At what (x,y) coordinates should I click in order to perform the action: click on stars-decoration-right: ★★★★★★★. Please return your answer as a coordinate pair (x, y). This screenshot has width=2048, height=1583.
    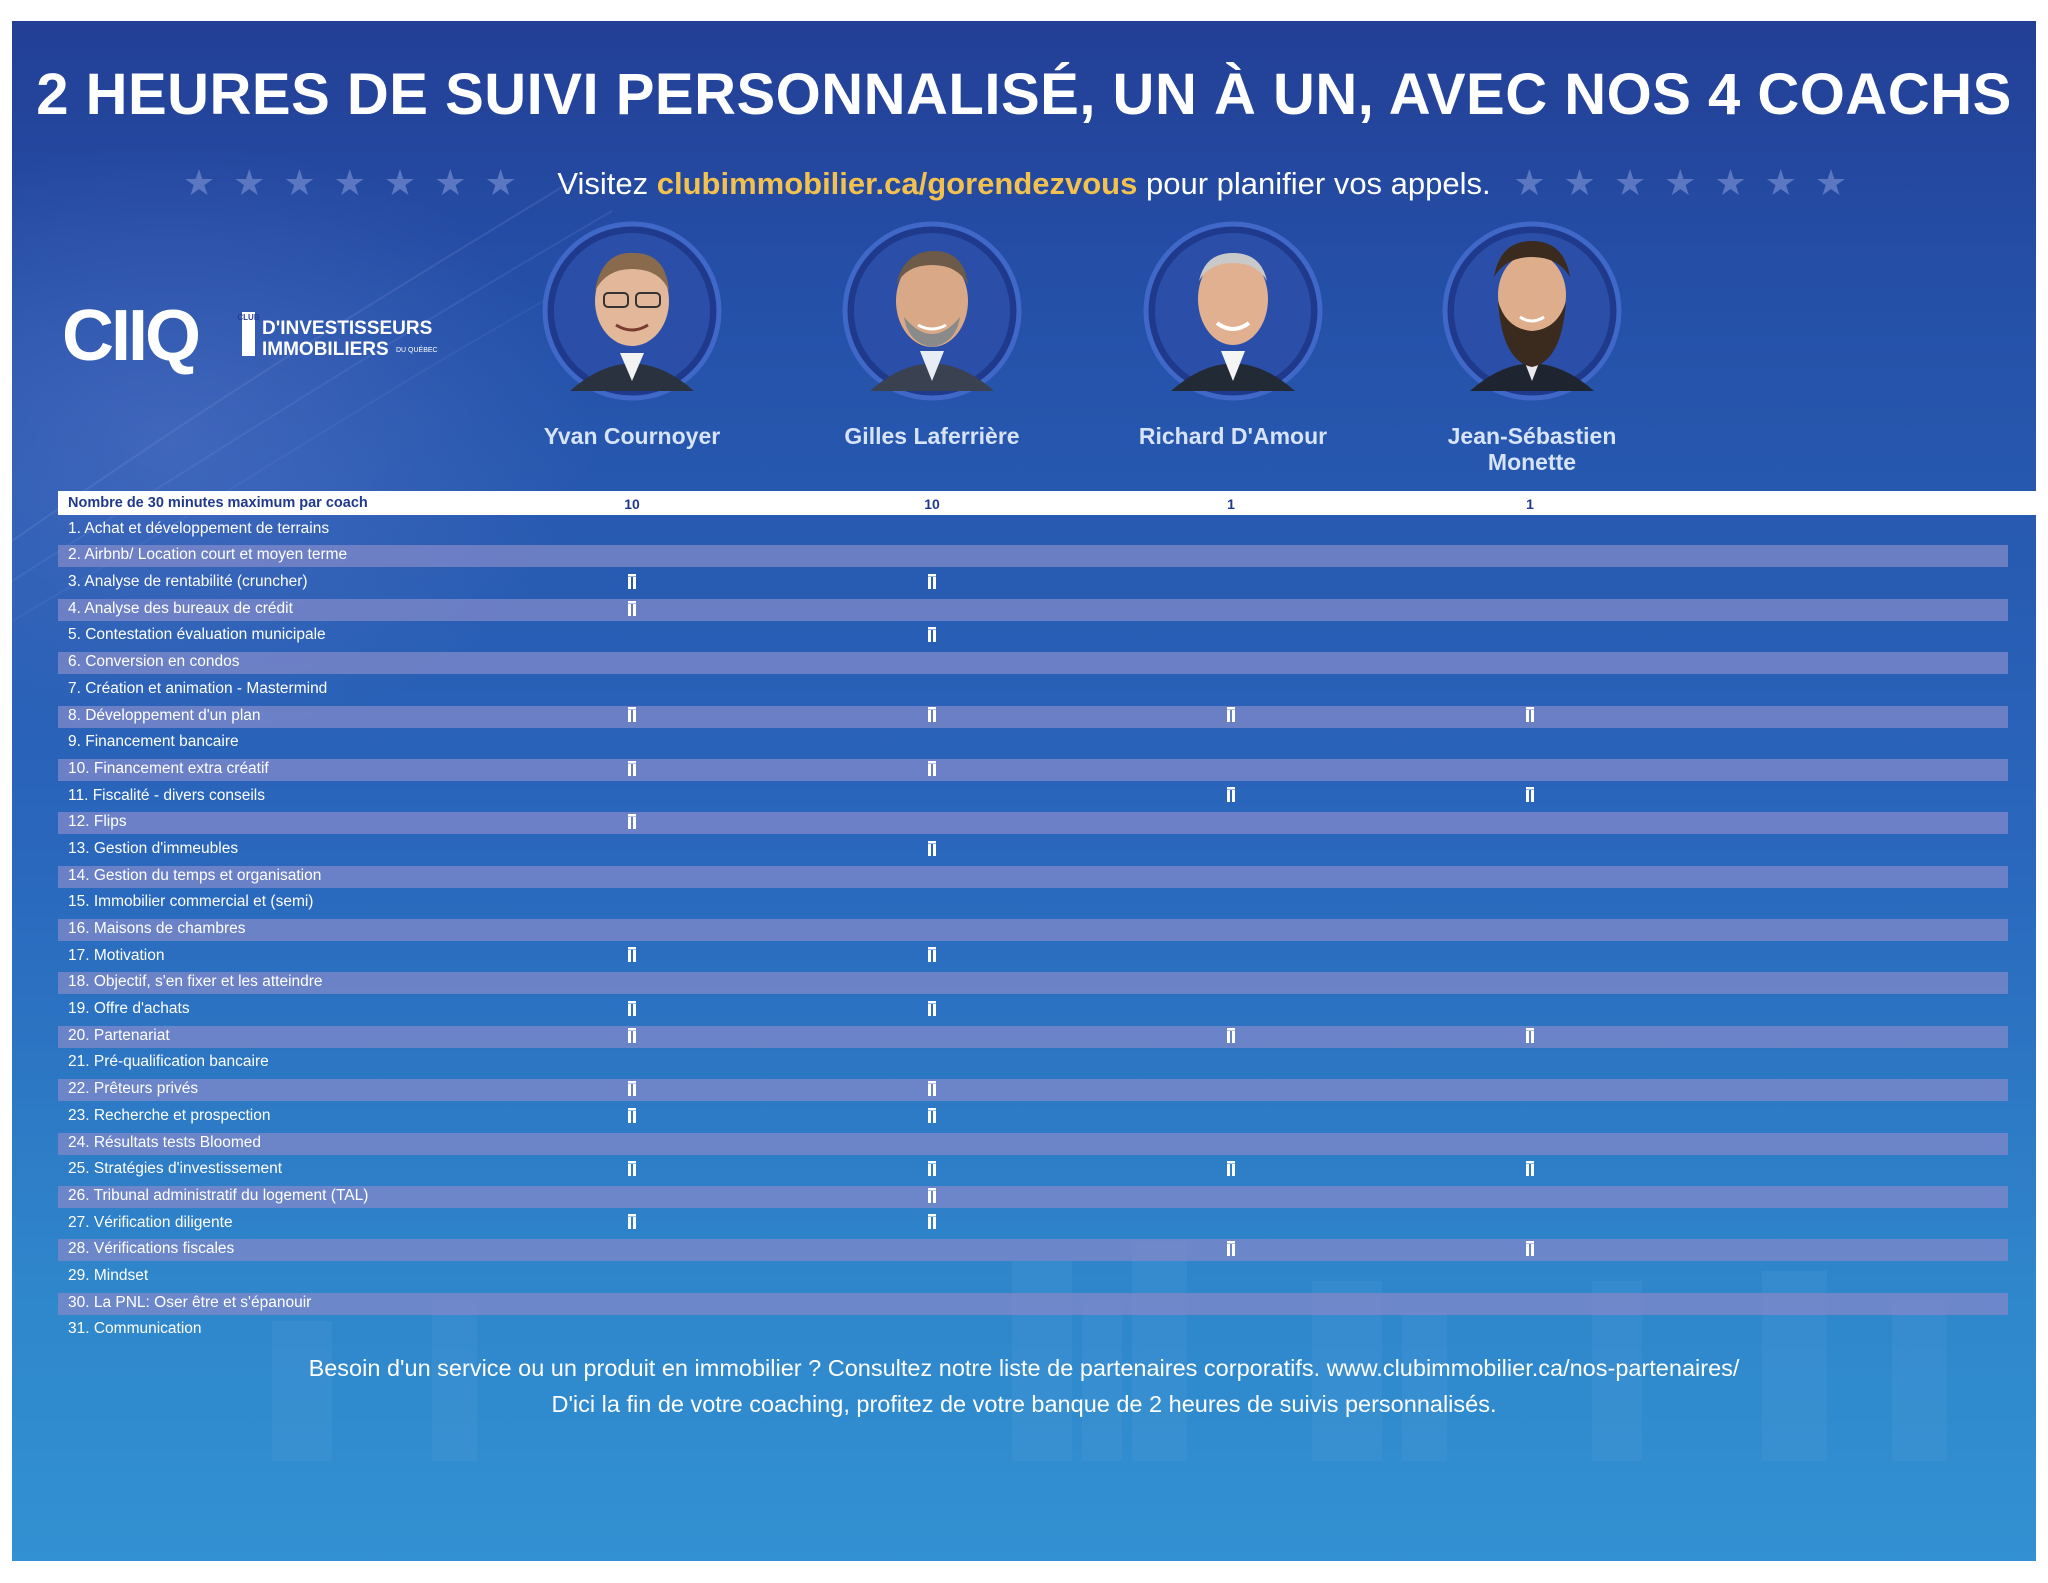
    Looking at the image, I should click on (1689, 182).